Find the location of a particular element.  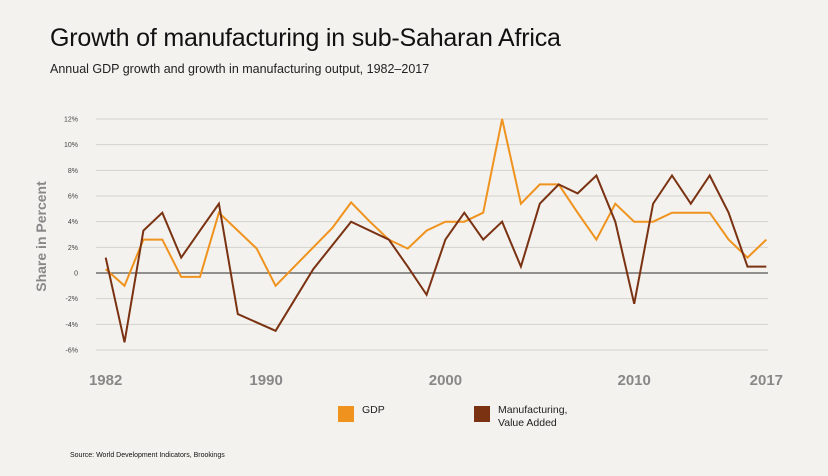

legend-swatch-gdp is located at coordinates (346, 414).